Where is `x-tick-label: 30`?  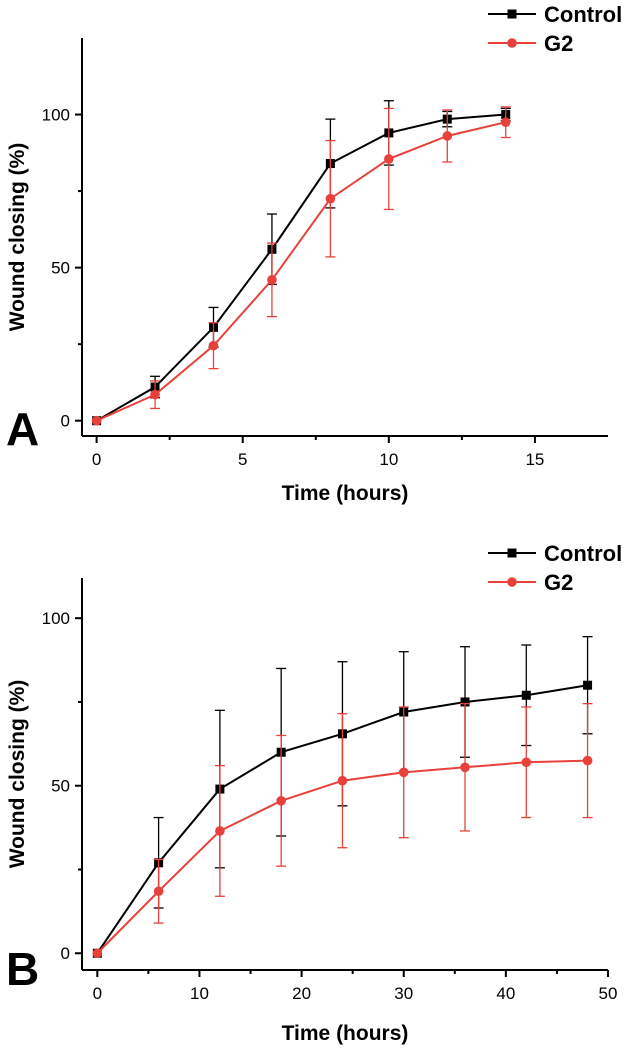 x-tick-label: 30 is located at coordinates (403, 993).